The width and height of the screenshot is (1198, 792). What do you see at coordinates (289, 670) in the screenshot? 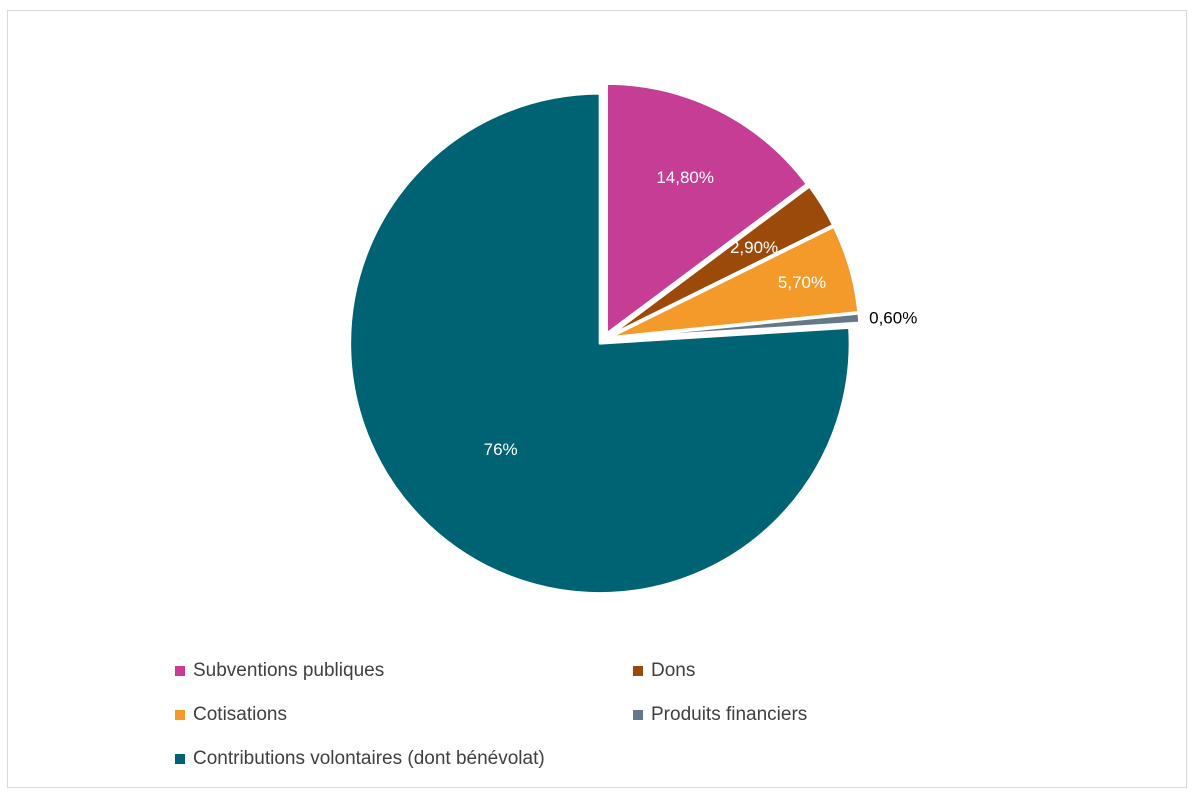
I see `legend-label: Subventions publiques` at bounding box center [289, 670].